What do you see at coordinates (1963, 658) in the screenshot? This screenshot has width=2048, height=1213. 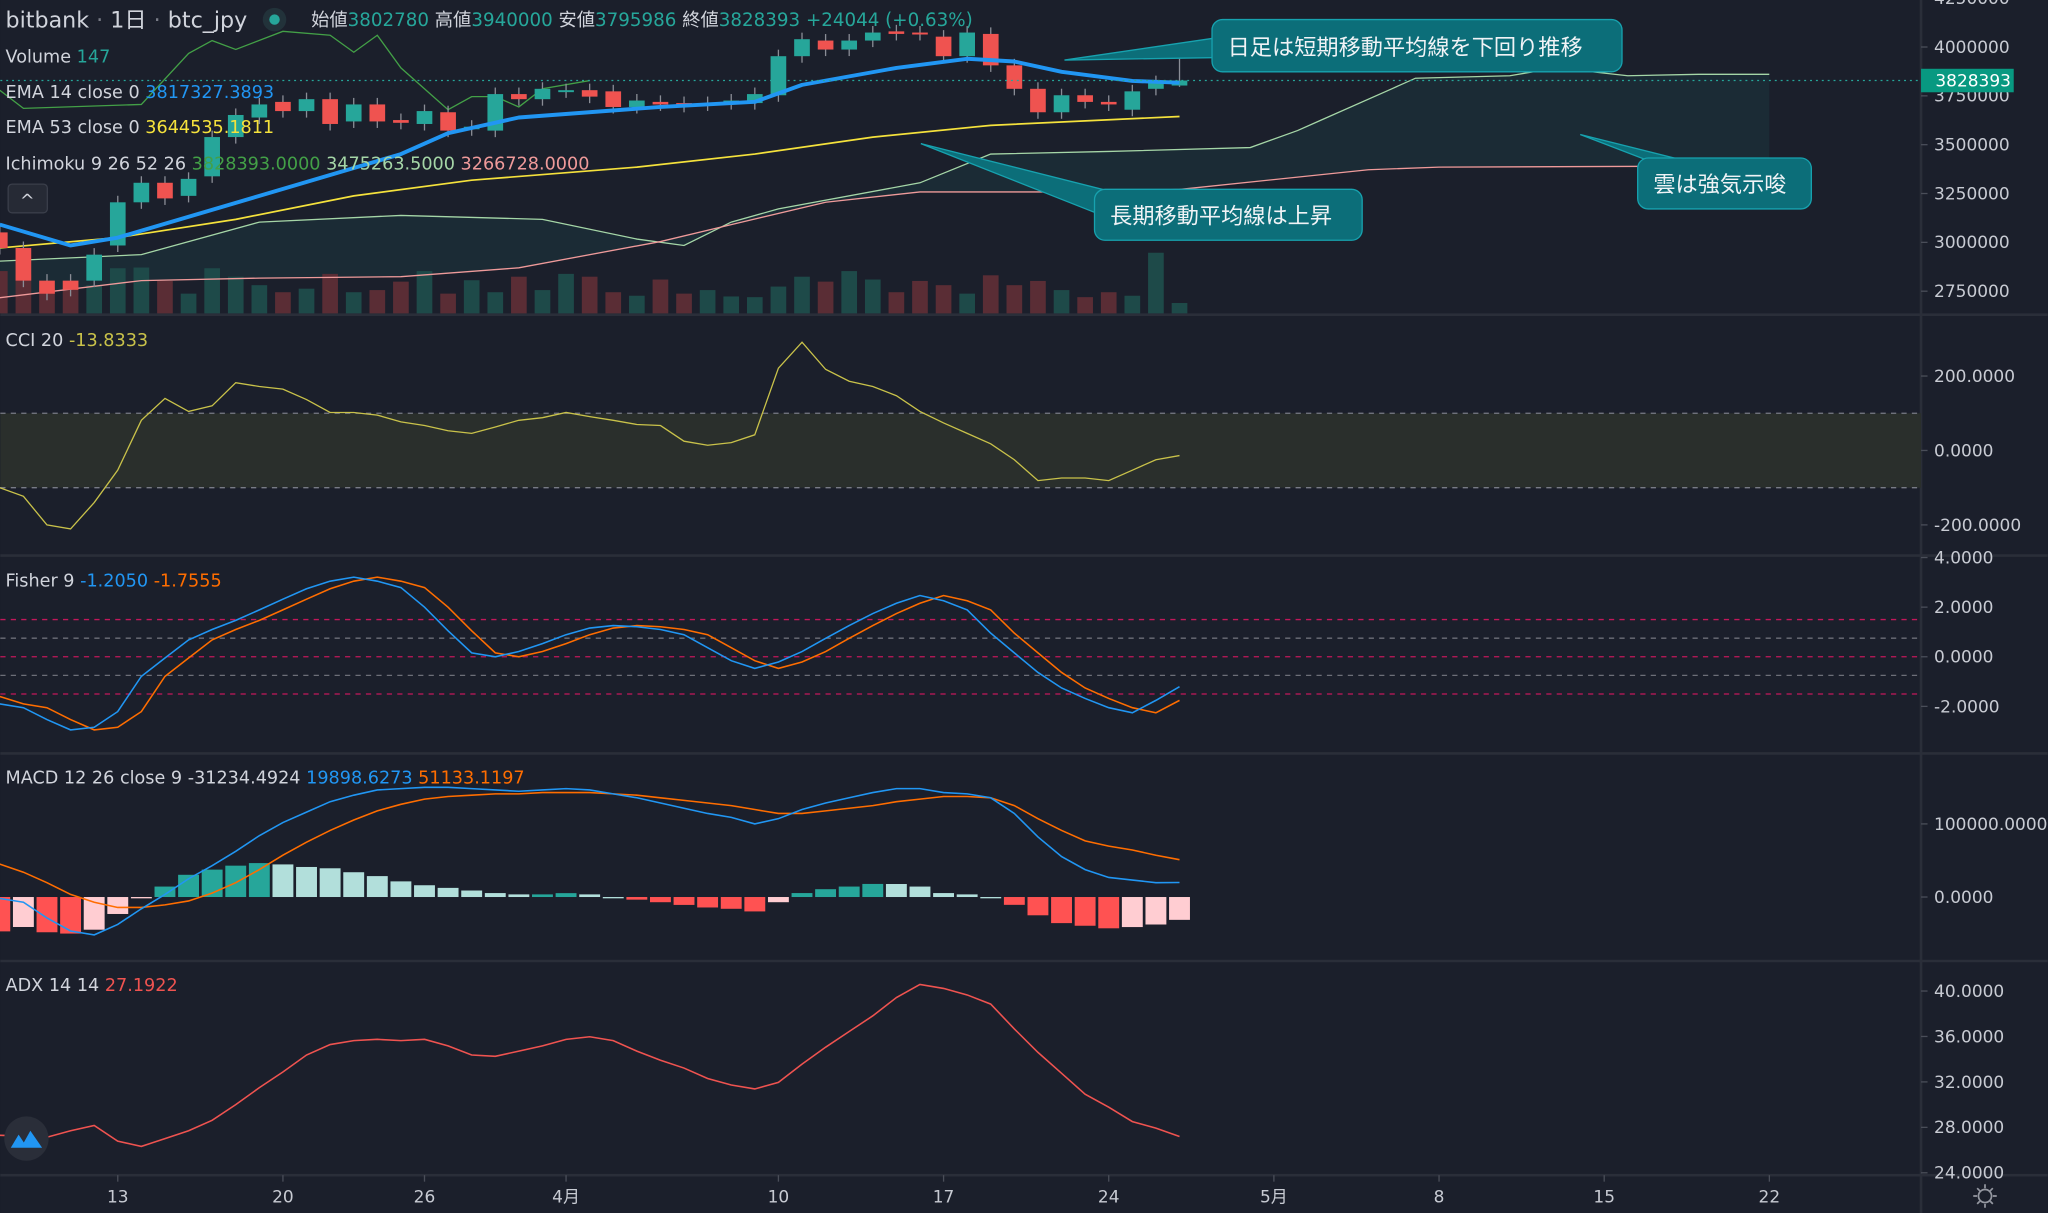 I see `axis-label-fisher: 0.0000` at bounding box center [1963, 658].